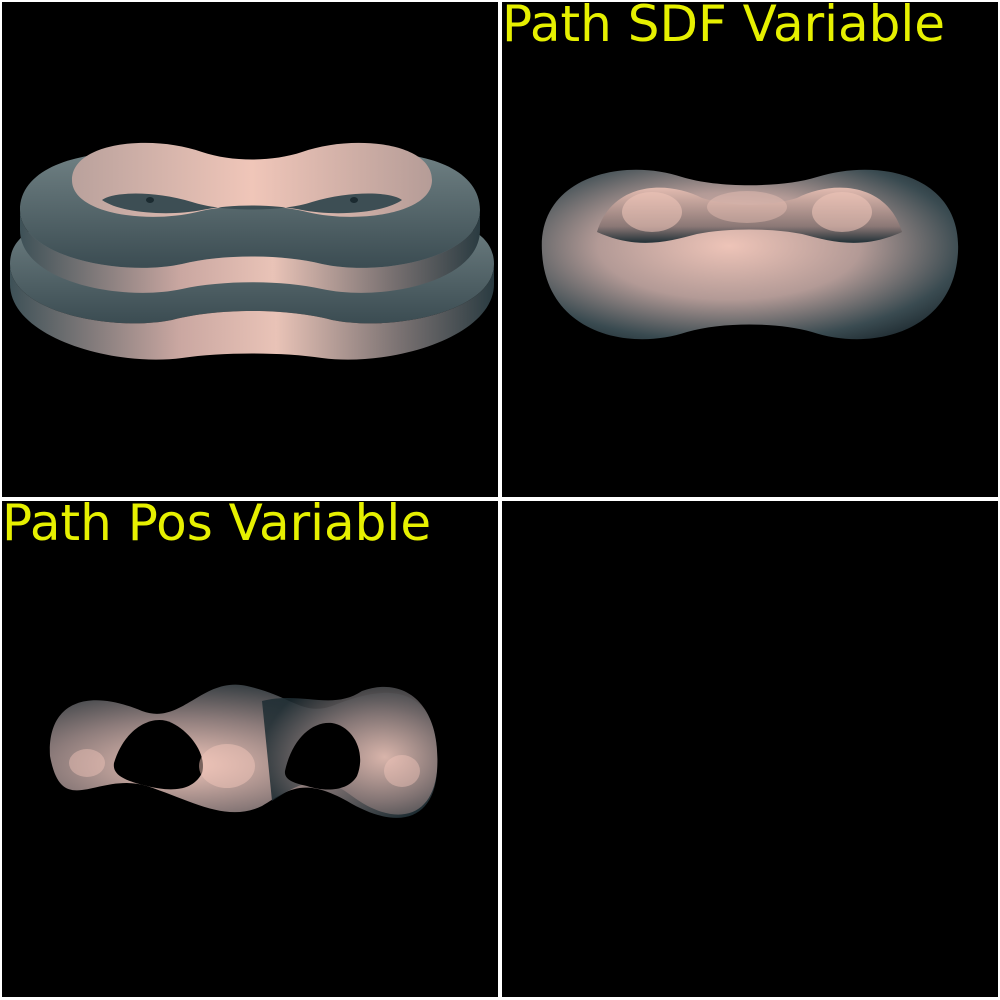 This screenshot has height=1000, width=1000. I want to click on peanut-torus-render, so click(750, 254).